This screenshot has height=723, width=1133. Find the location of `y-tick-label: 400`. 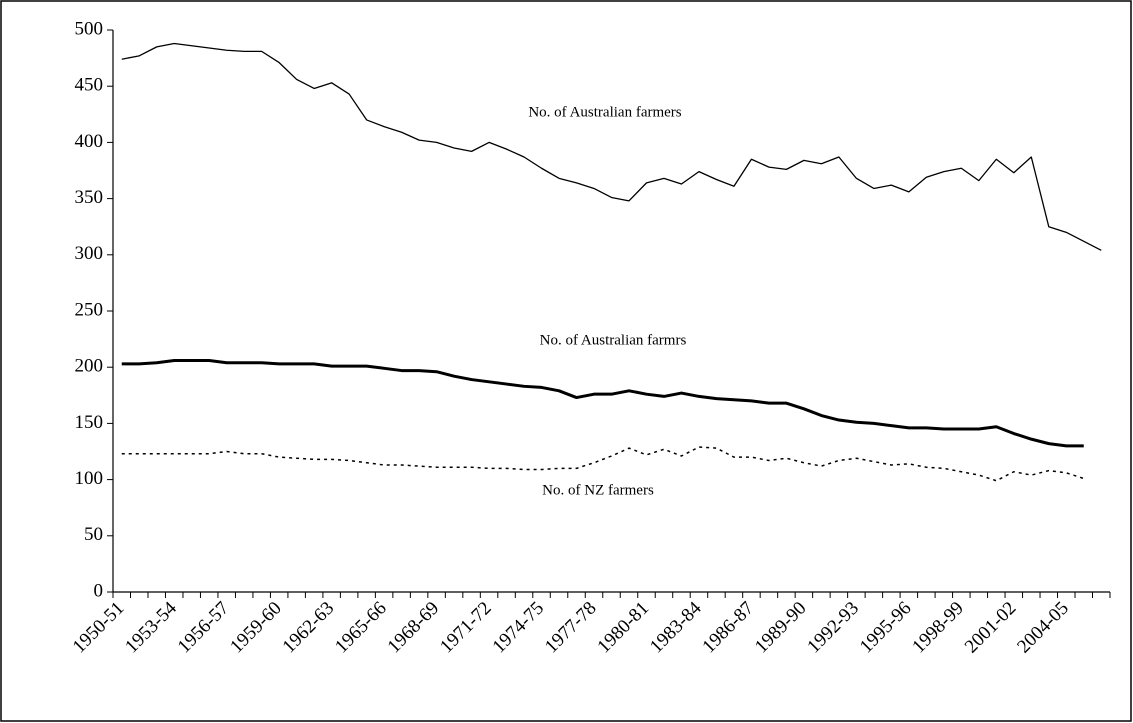

y-tick-label: 400 is located at coordinates (89, 141).